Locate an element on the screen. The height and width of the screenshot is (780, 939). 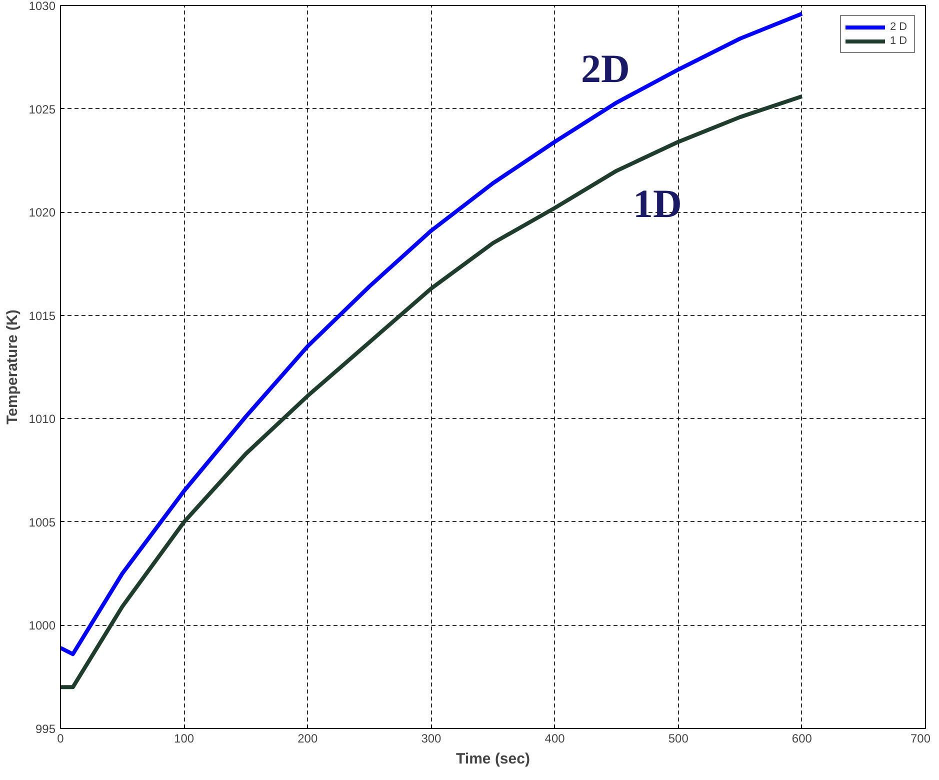
x-tick-label: 600 is located at coordinates (802, 739).